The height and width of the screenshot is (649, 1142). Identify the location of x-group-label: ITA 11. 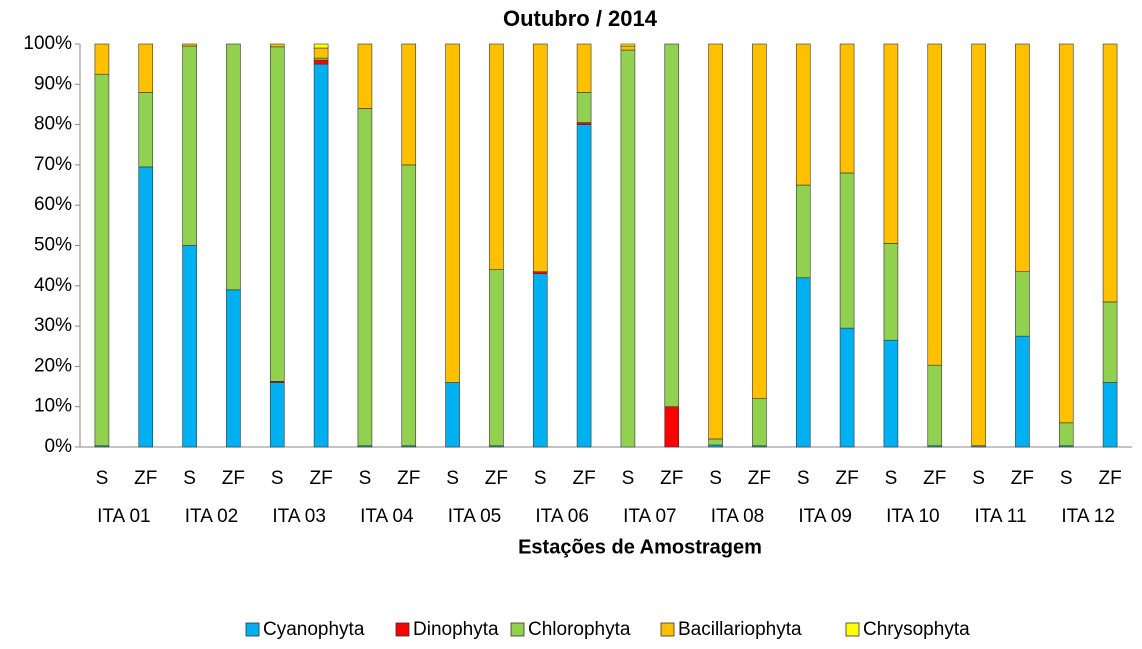
(1000, 516).